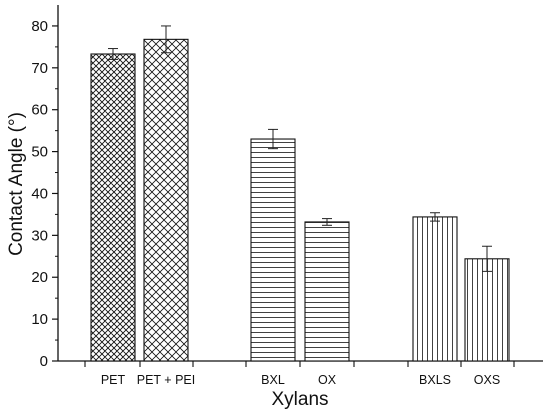 The width and height of the screenshot is (550, 415). Describe the element at coordinates (39, 193) in the screenshot. I see `y-tick-label: 40` at that location.